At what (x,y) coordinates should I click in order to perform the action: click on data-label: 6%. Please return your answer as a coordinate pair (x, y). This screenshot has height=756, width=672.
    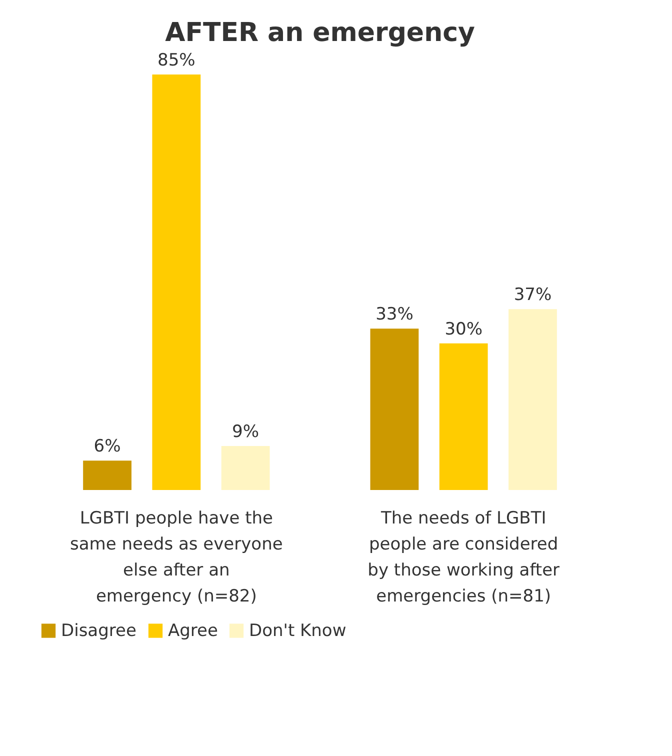
    Looking at the image, I should click on (107, 446).